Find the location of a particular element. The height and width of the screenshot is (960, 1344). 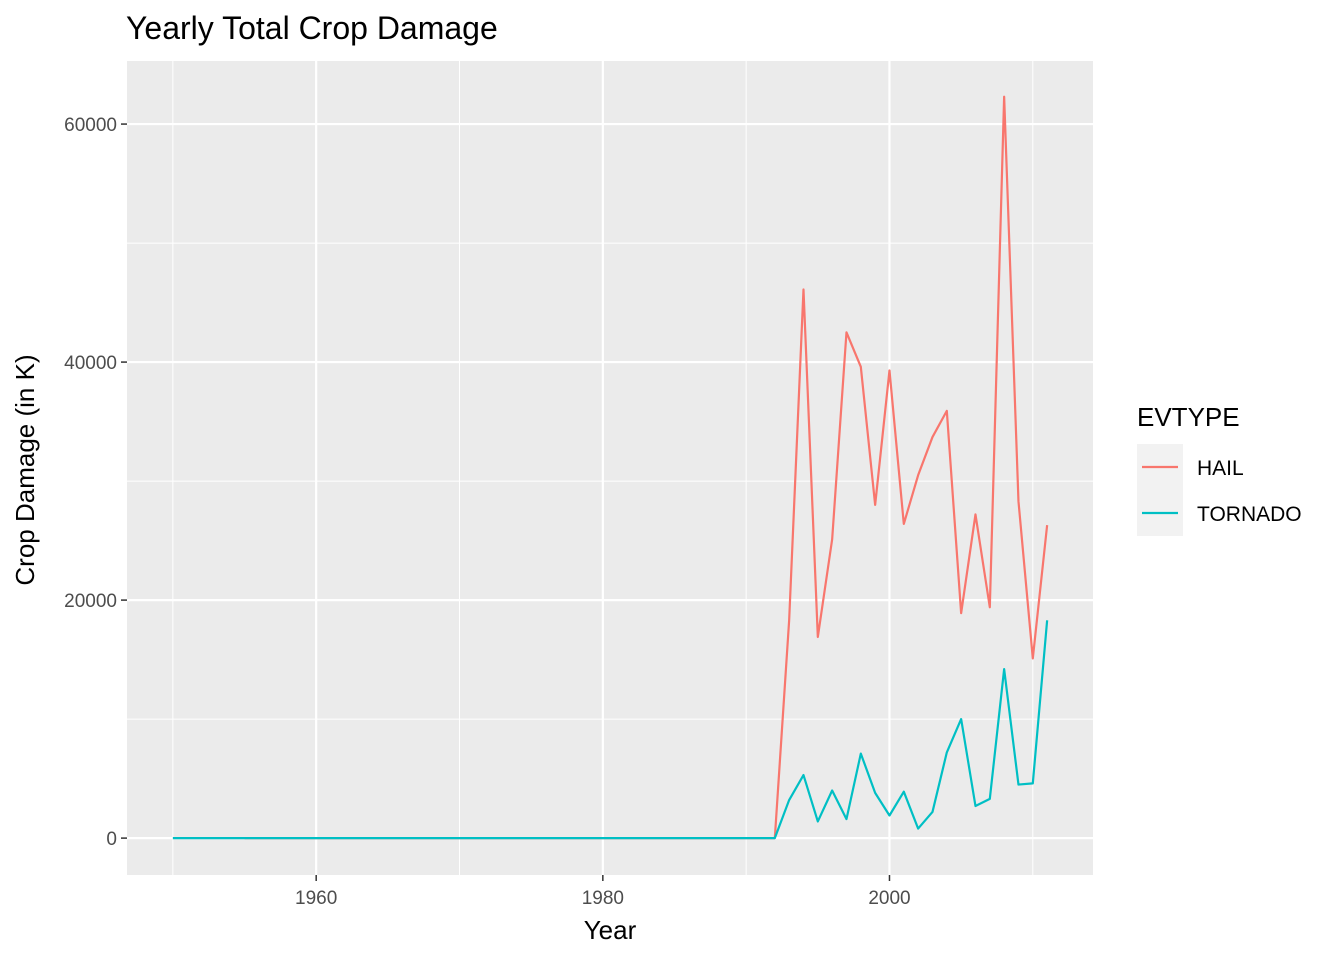

x-tick-label: 1960 is located at coordinates (316, 898).